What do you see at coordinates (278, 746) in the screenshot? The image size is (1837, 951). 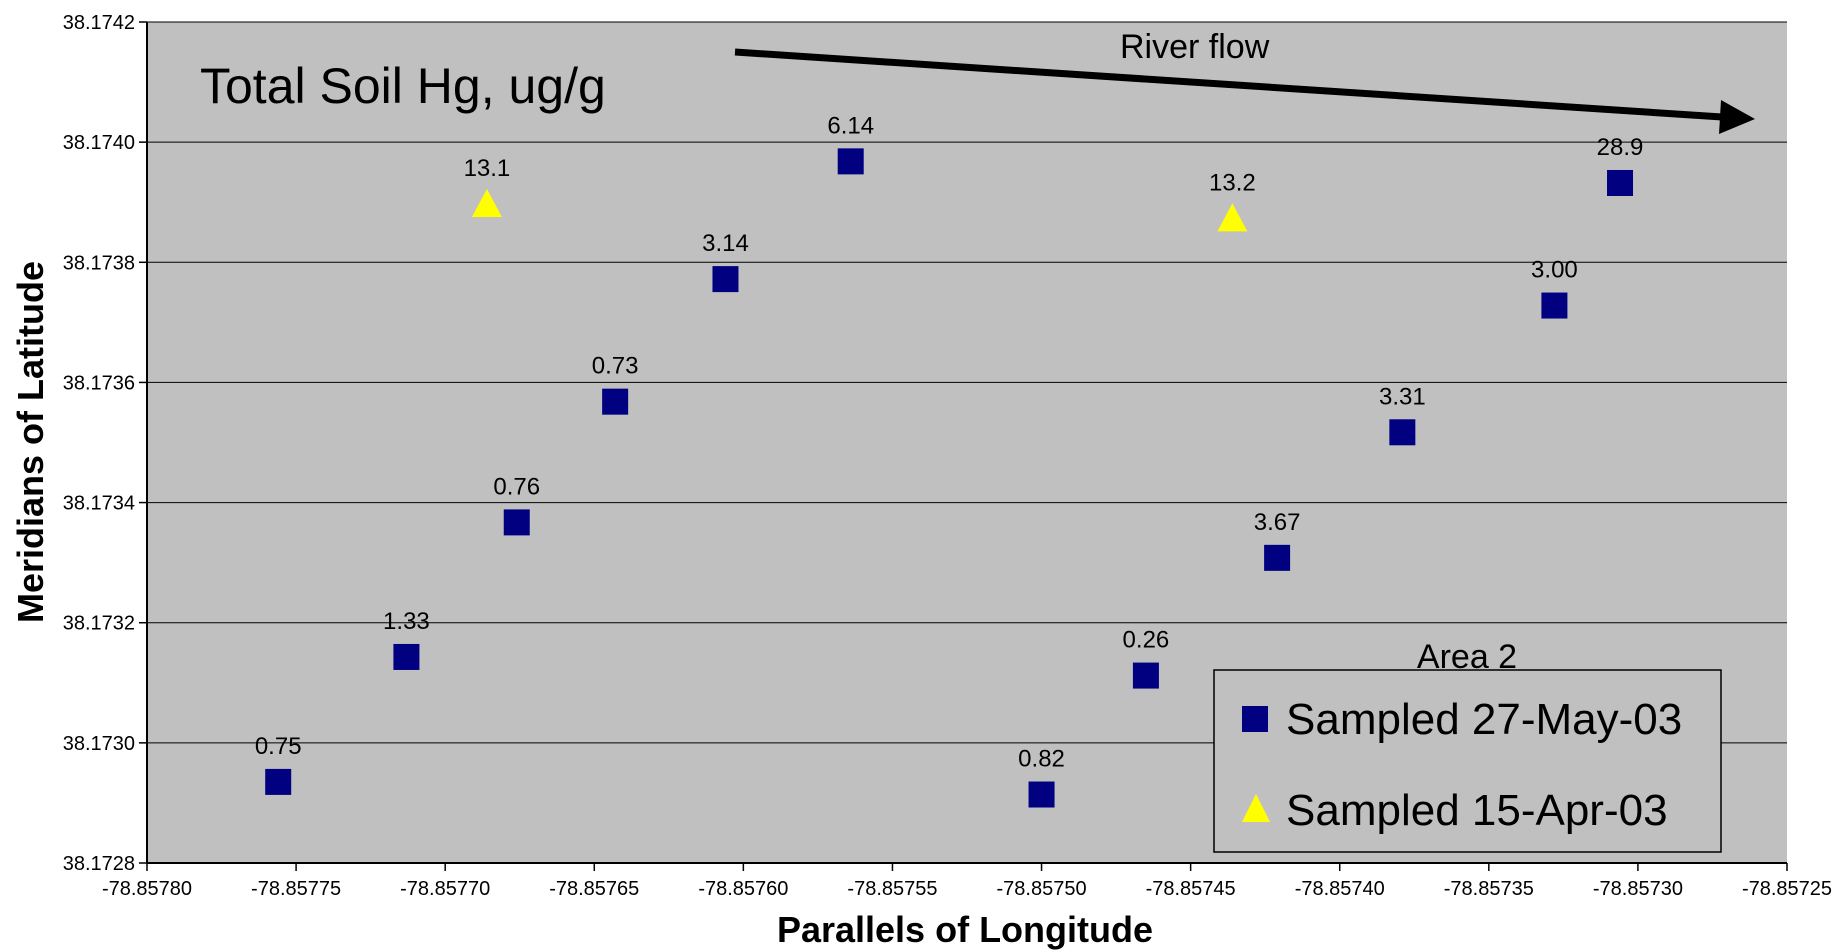 I see `data-label: 0.75` at bounding box center [278, 746].